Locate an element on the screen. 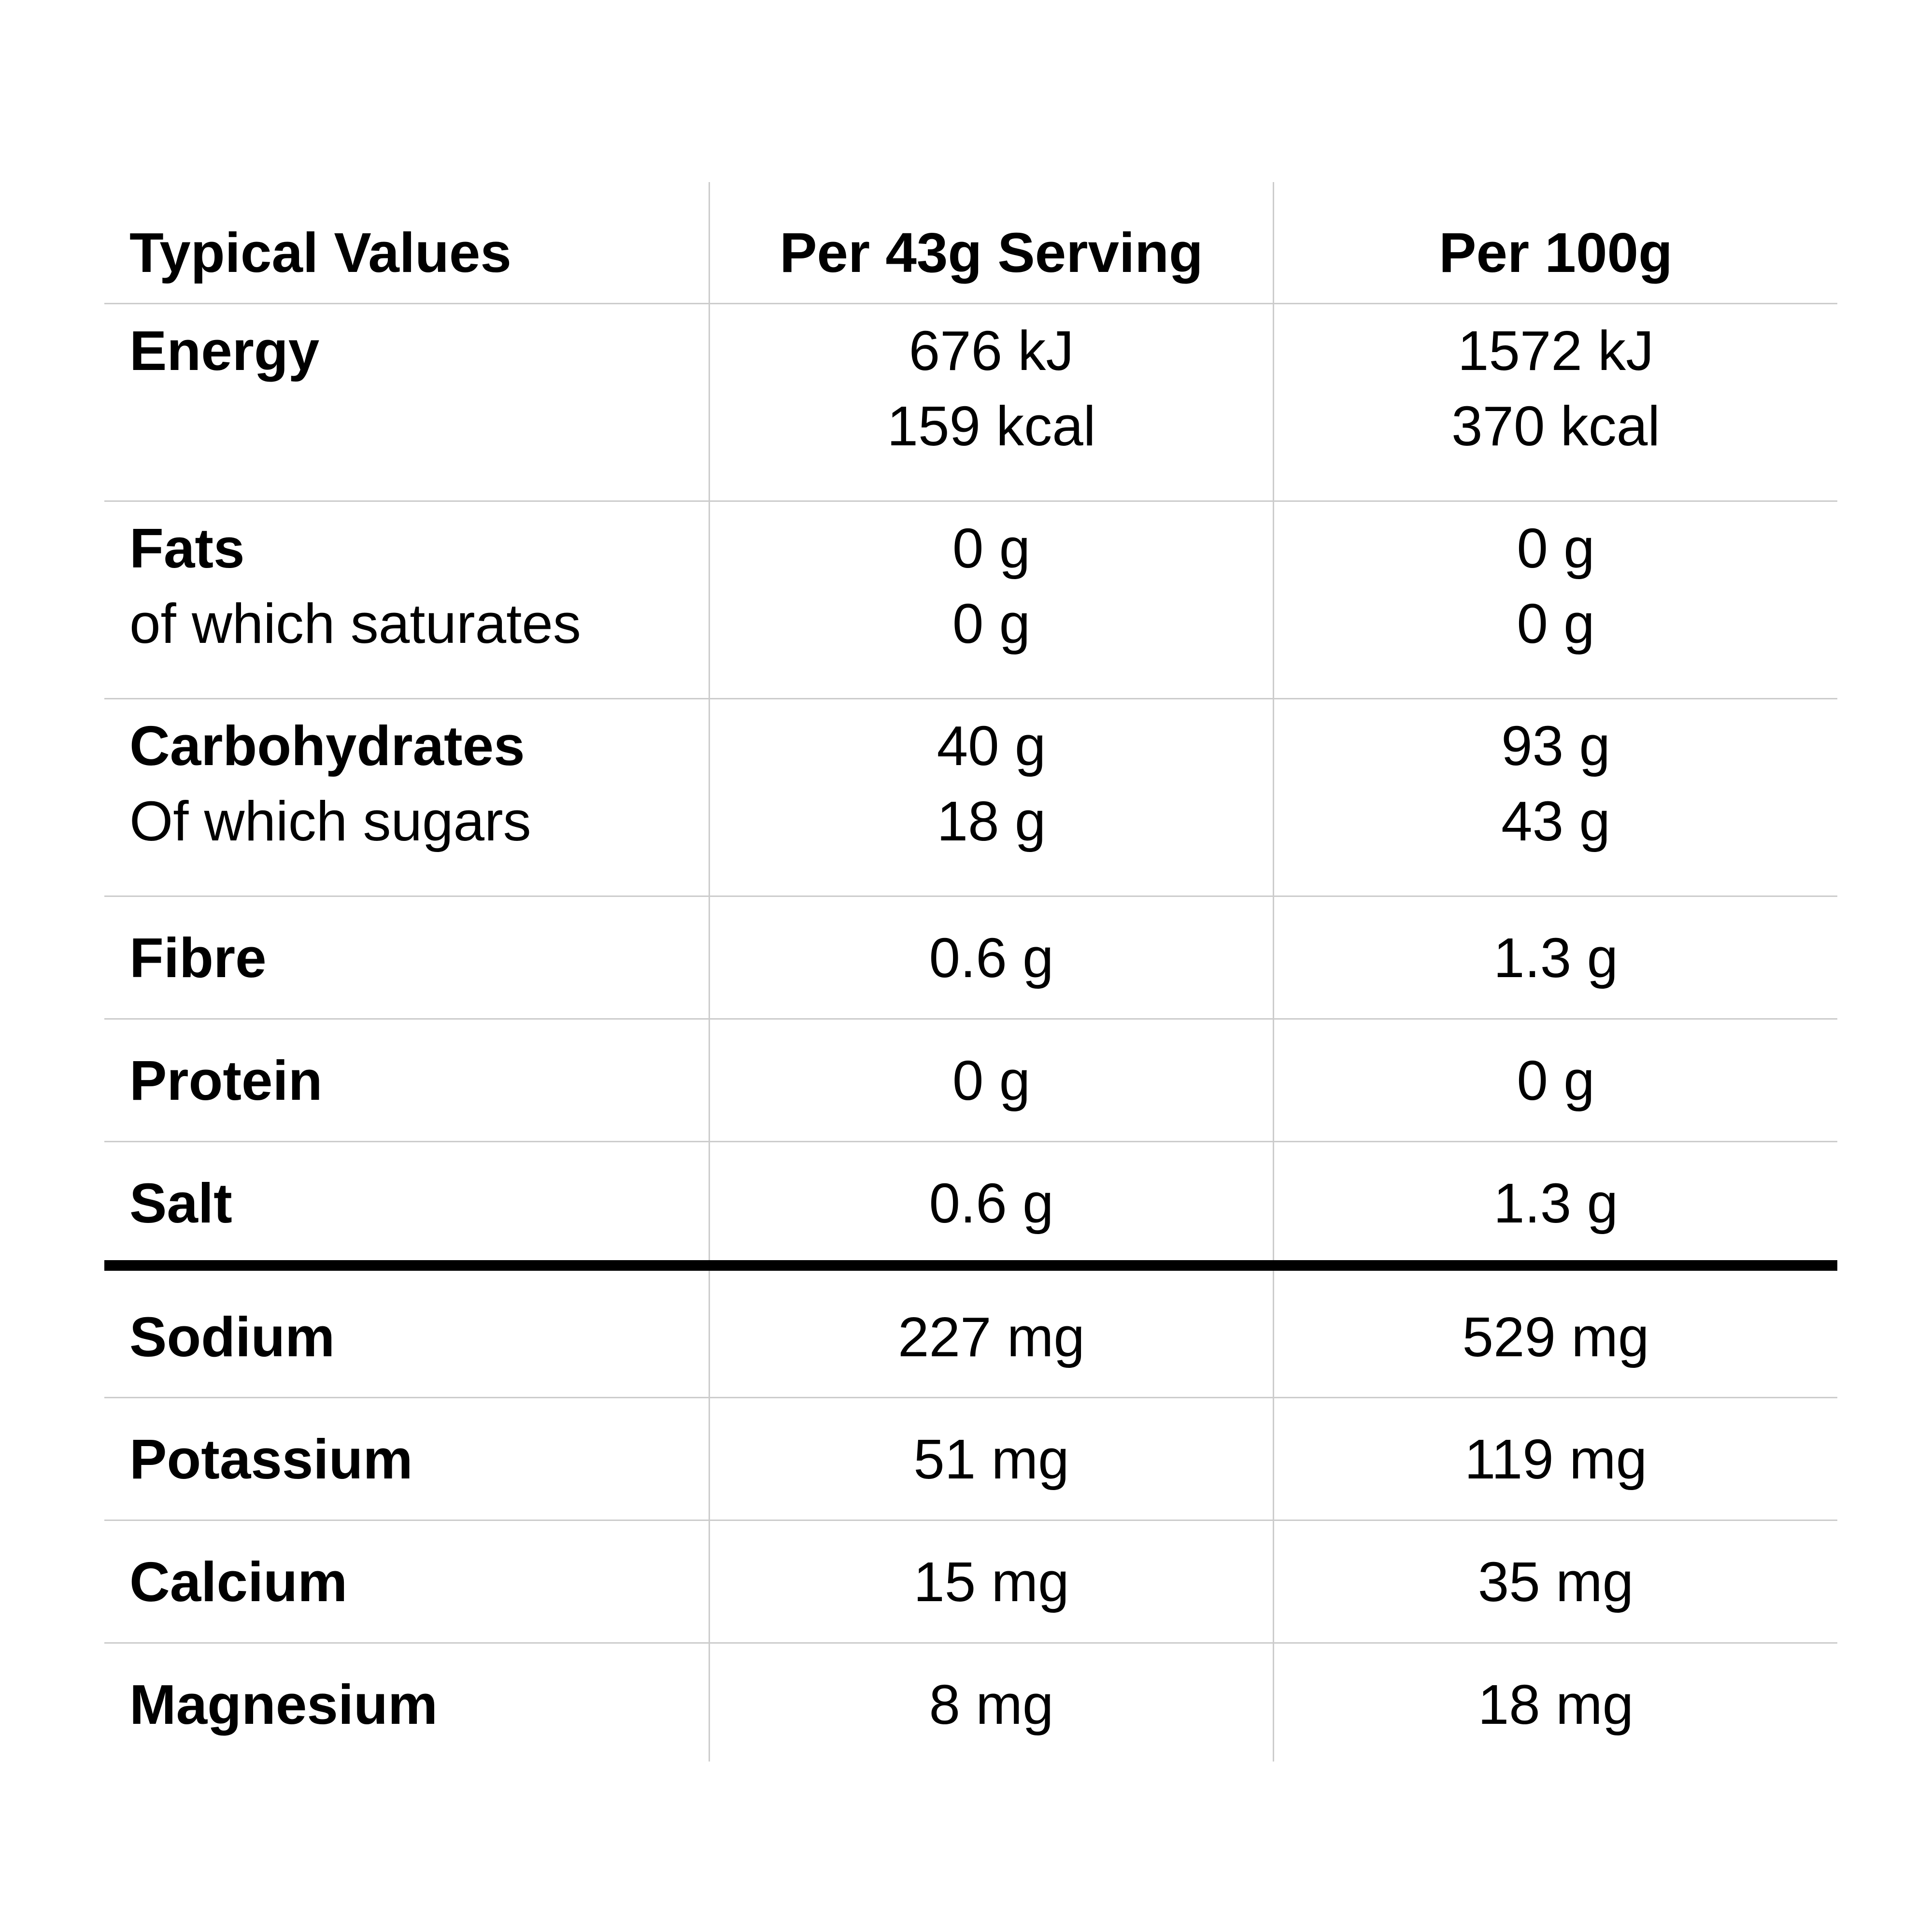 Image resolution: width=1932 pixels, height=1932 pixels. per-serving-value: 676 kJ 159 kcal is located at coordinates (992, 388).